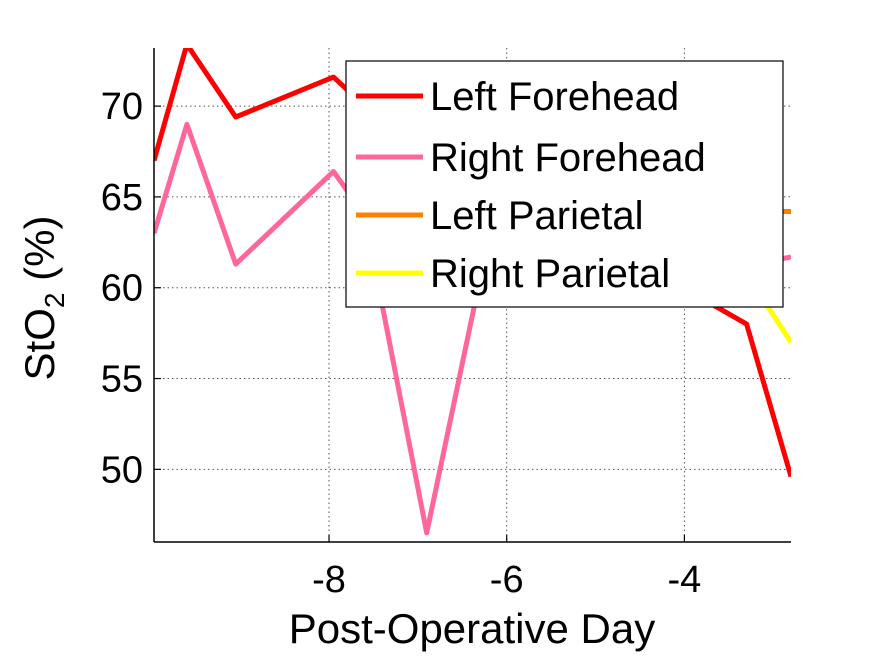 The width and height of the screenshot is (875, 656). What do you see at coordinates (568, 158) in the screenshot?
I see `legend-label: Right Forehead` at bounding box center [568, 158].